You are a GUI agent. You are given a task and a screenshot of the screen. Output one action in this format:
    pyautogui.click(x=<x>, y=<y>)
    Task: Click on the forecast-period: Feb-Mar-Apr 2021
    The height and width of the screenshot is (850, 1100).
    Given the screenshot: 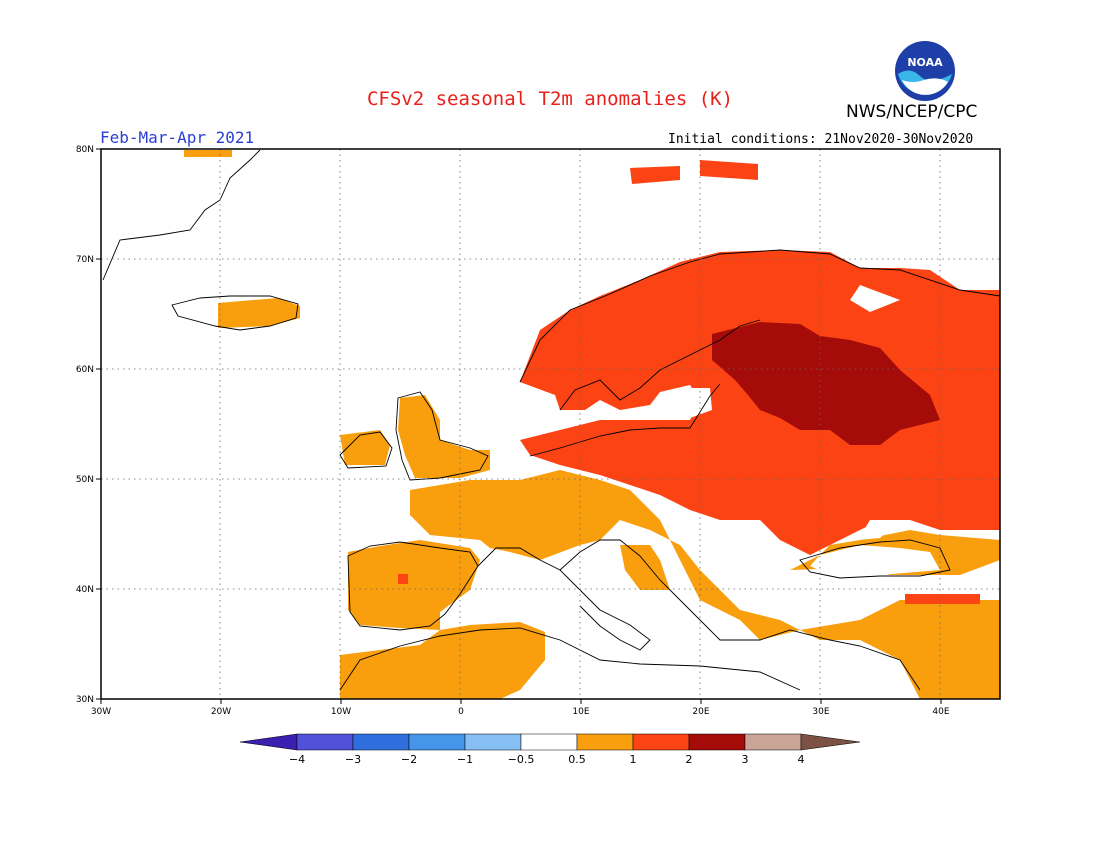 What is the action you would take?
    pyautogui.click(x=177, y=137)
    